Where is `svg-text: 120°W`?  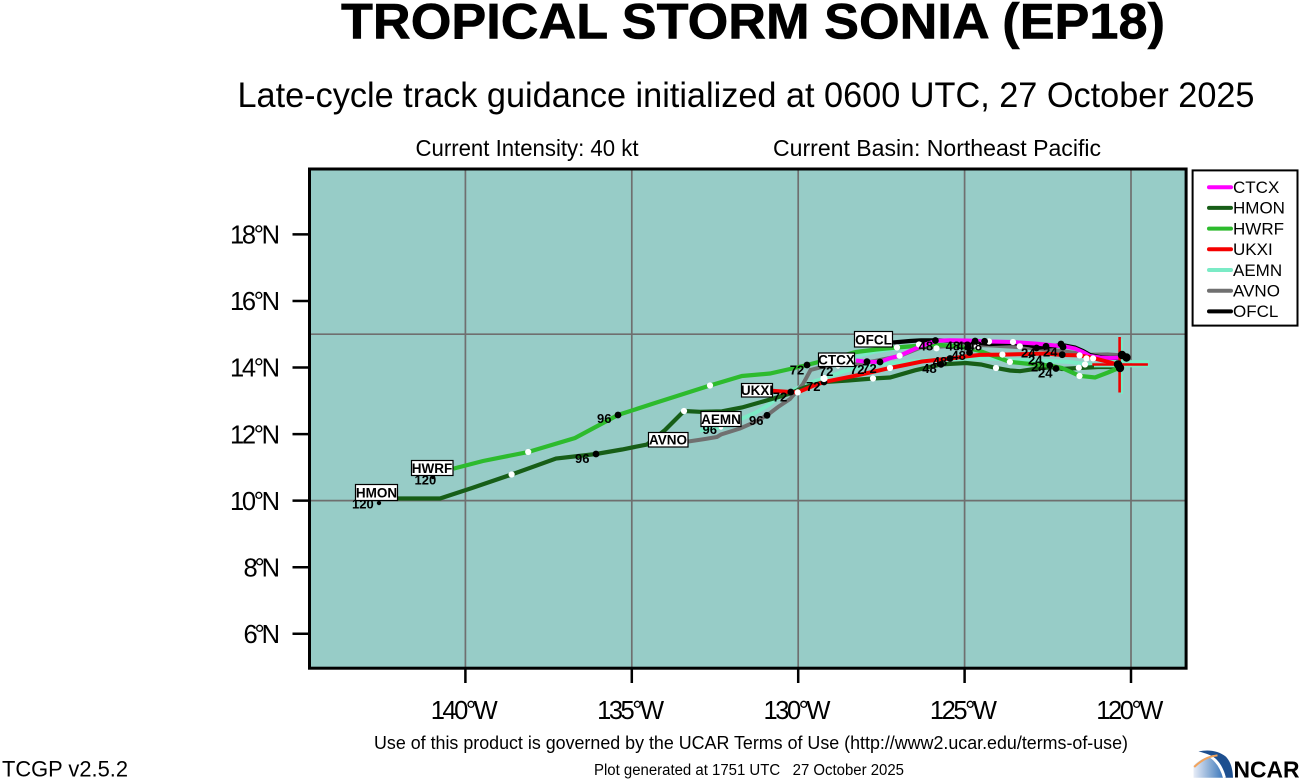
svg-text: 120°W is located at coordinates (1129, 711).